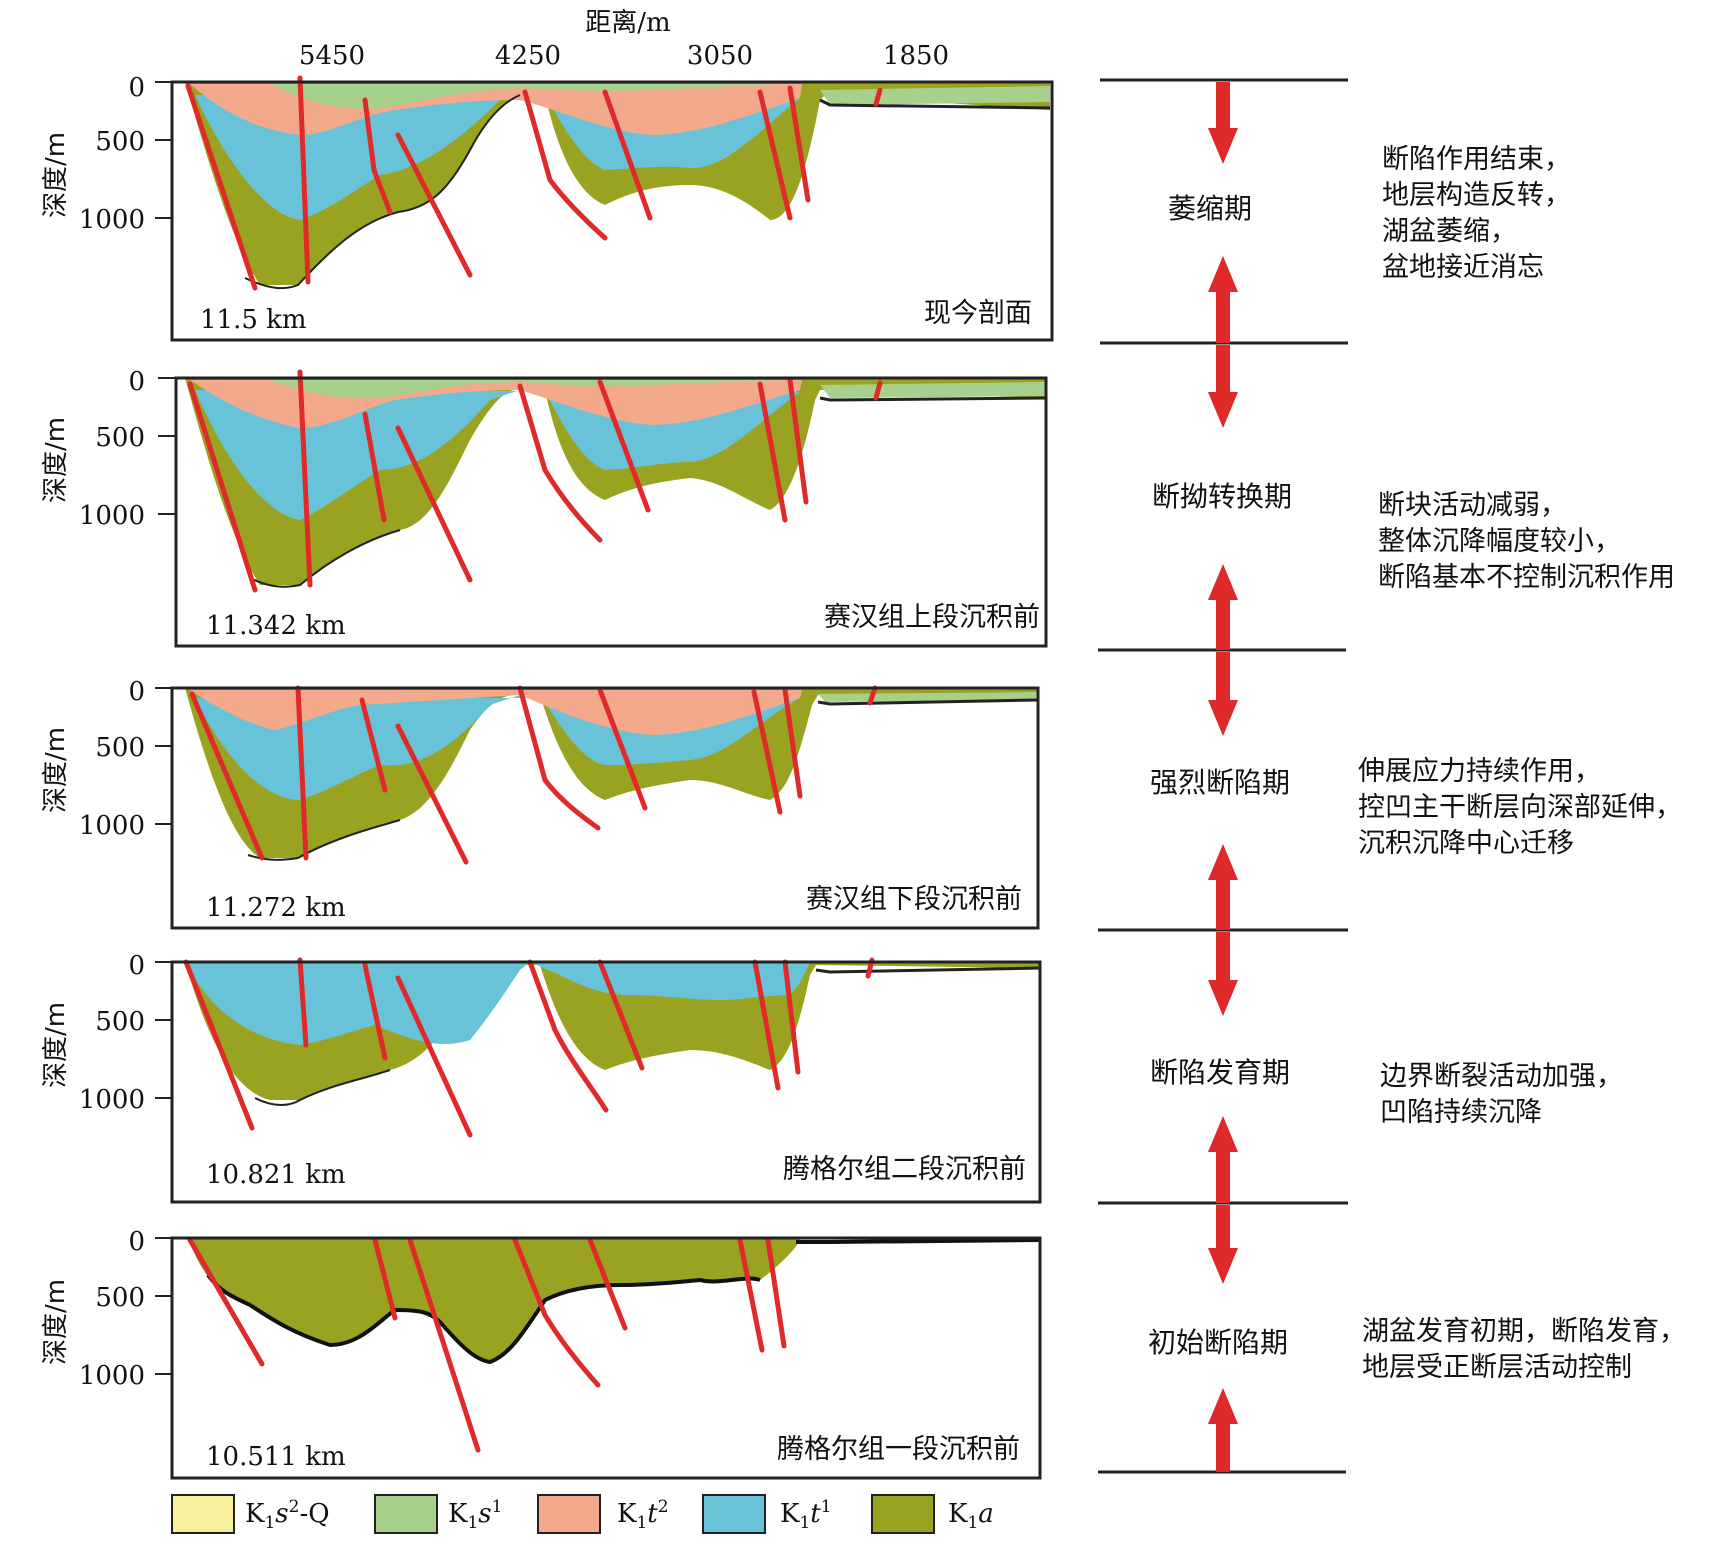 The image size is (1725, 1552). What do you see at coordinates (276, 908) in the screenshot?
I see `section-width-label: 11.272 km` at bounding box center [276, 908].